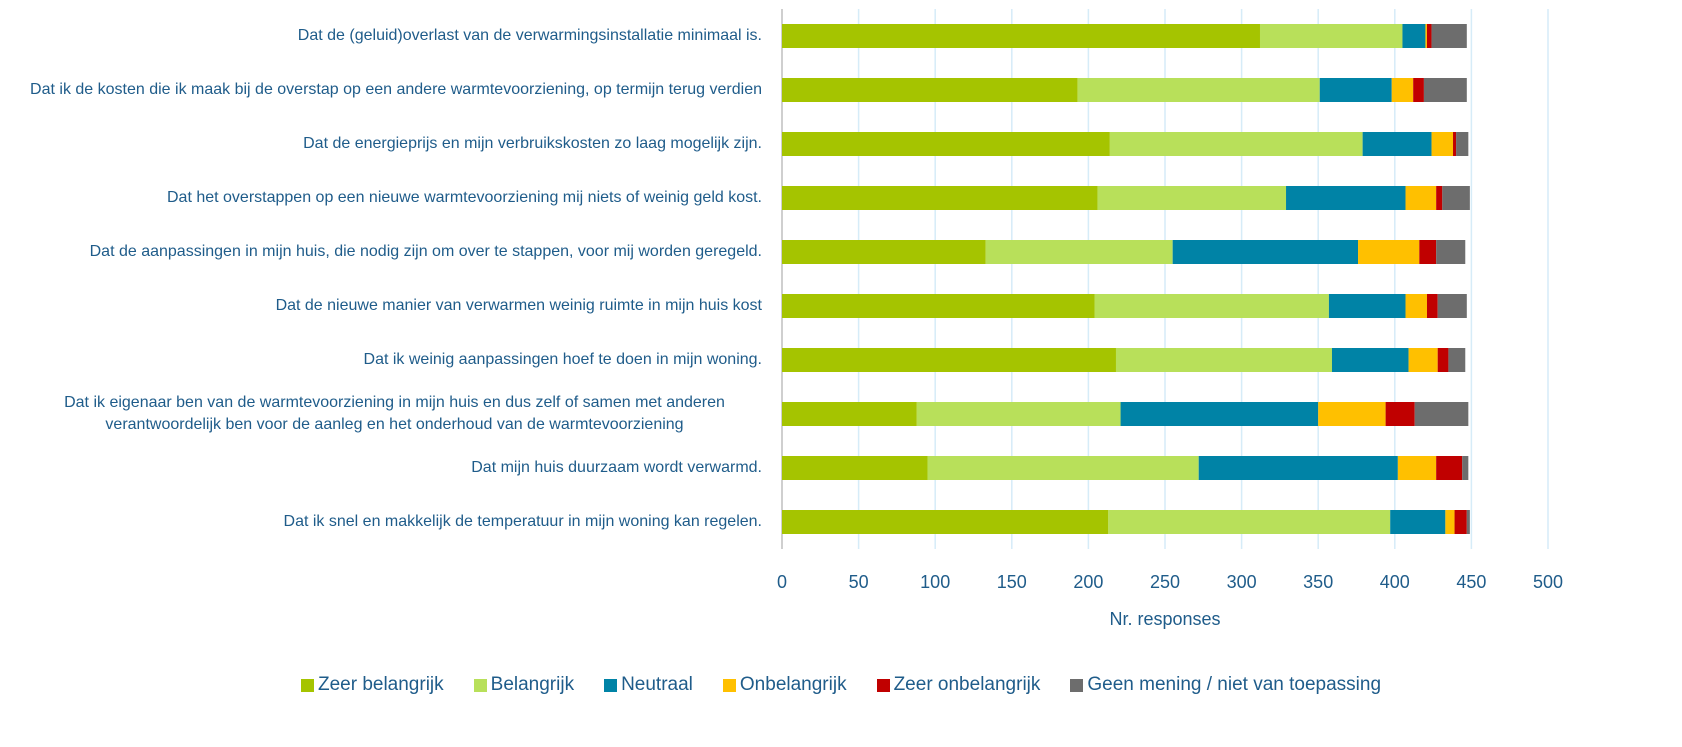 This screenshot has height=747, width=1682. What do you see at coordinates (1318, 582) in the screenshot?
I see `x-tick-label: 350` at bounding box center [1318, 582].